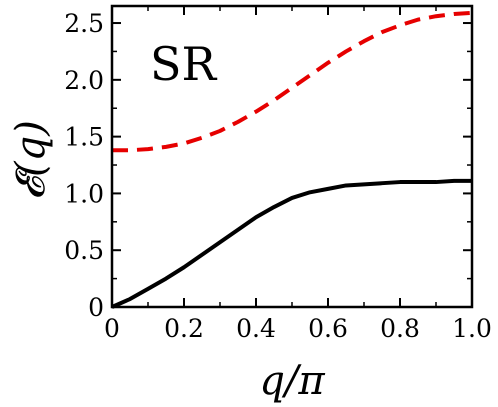 The width and height of the screenshot is (498, 407). What do you see at coordinates (31, 160) in the screenshot?
I see `y-axis-label: 𝓔(q)` at bounding box center [31, 160].